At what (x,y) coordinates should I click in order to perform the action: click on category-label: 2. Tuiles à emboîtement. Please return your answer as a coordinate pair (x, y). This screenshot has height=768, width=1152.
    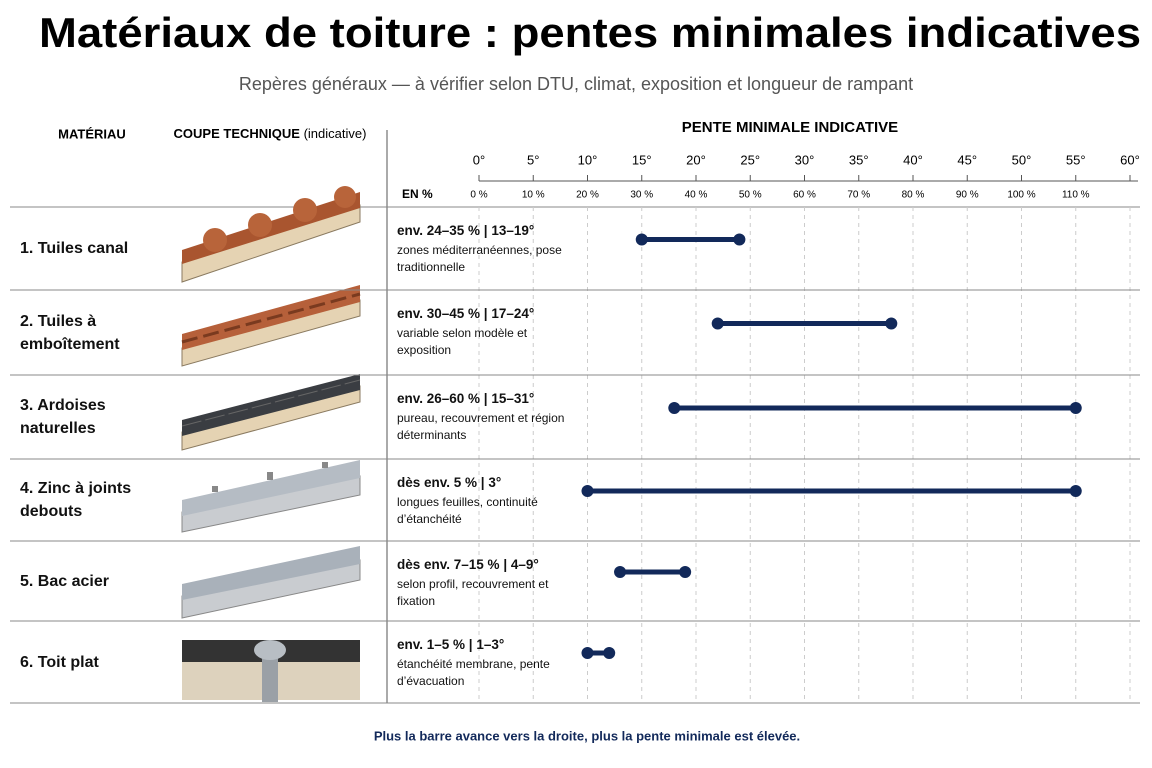
    Looking at the image, I should click on (90, 333).